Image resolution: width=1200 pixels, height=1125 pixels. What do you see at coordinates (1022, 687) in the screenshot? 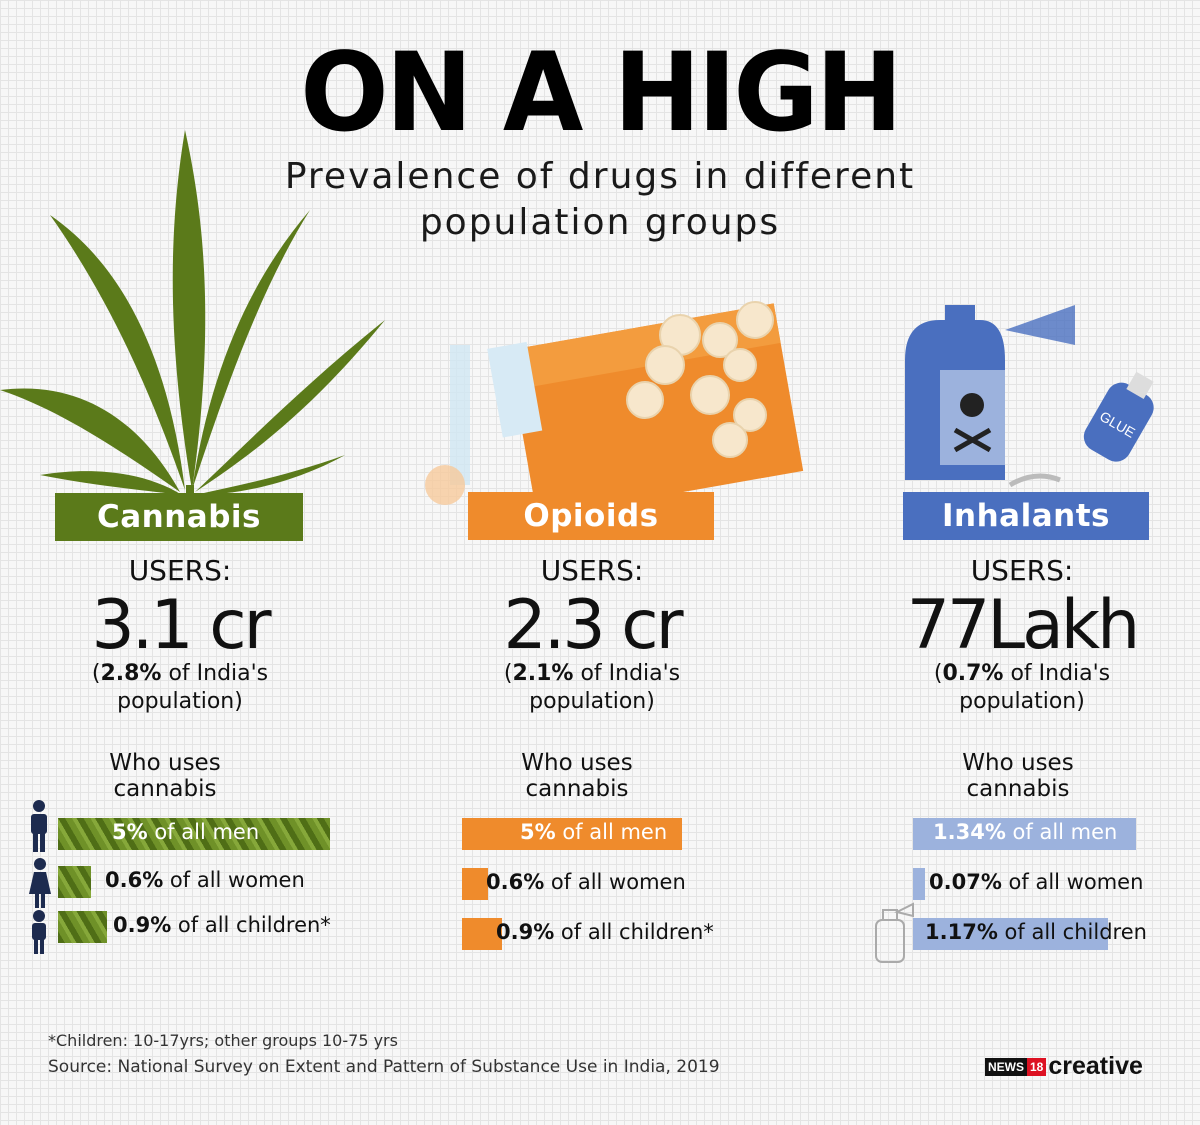
I see `inhalants-share: (0.7% of India's population)` at bounding box center [1022, 687].